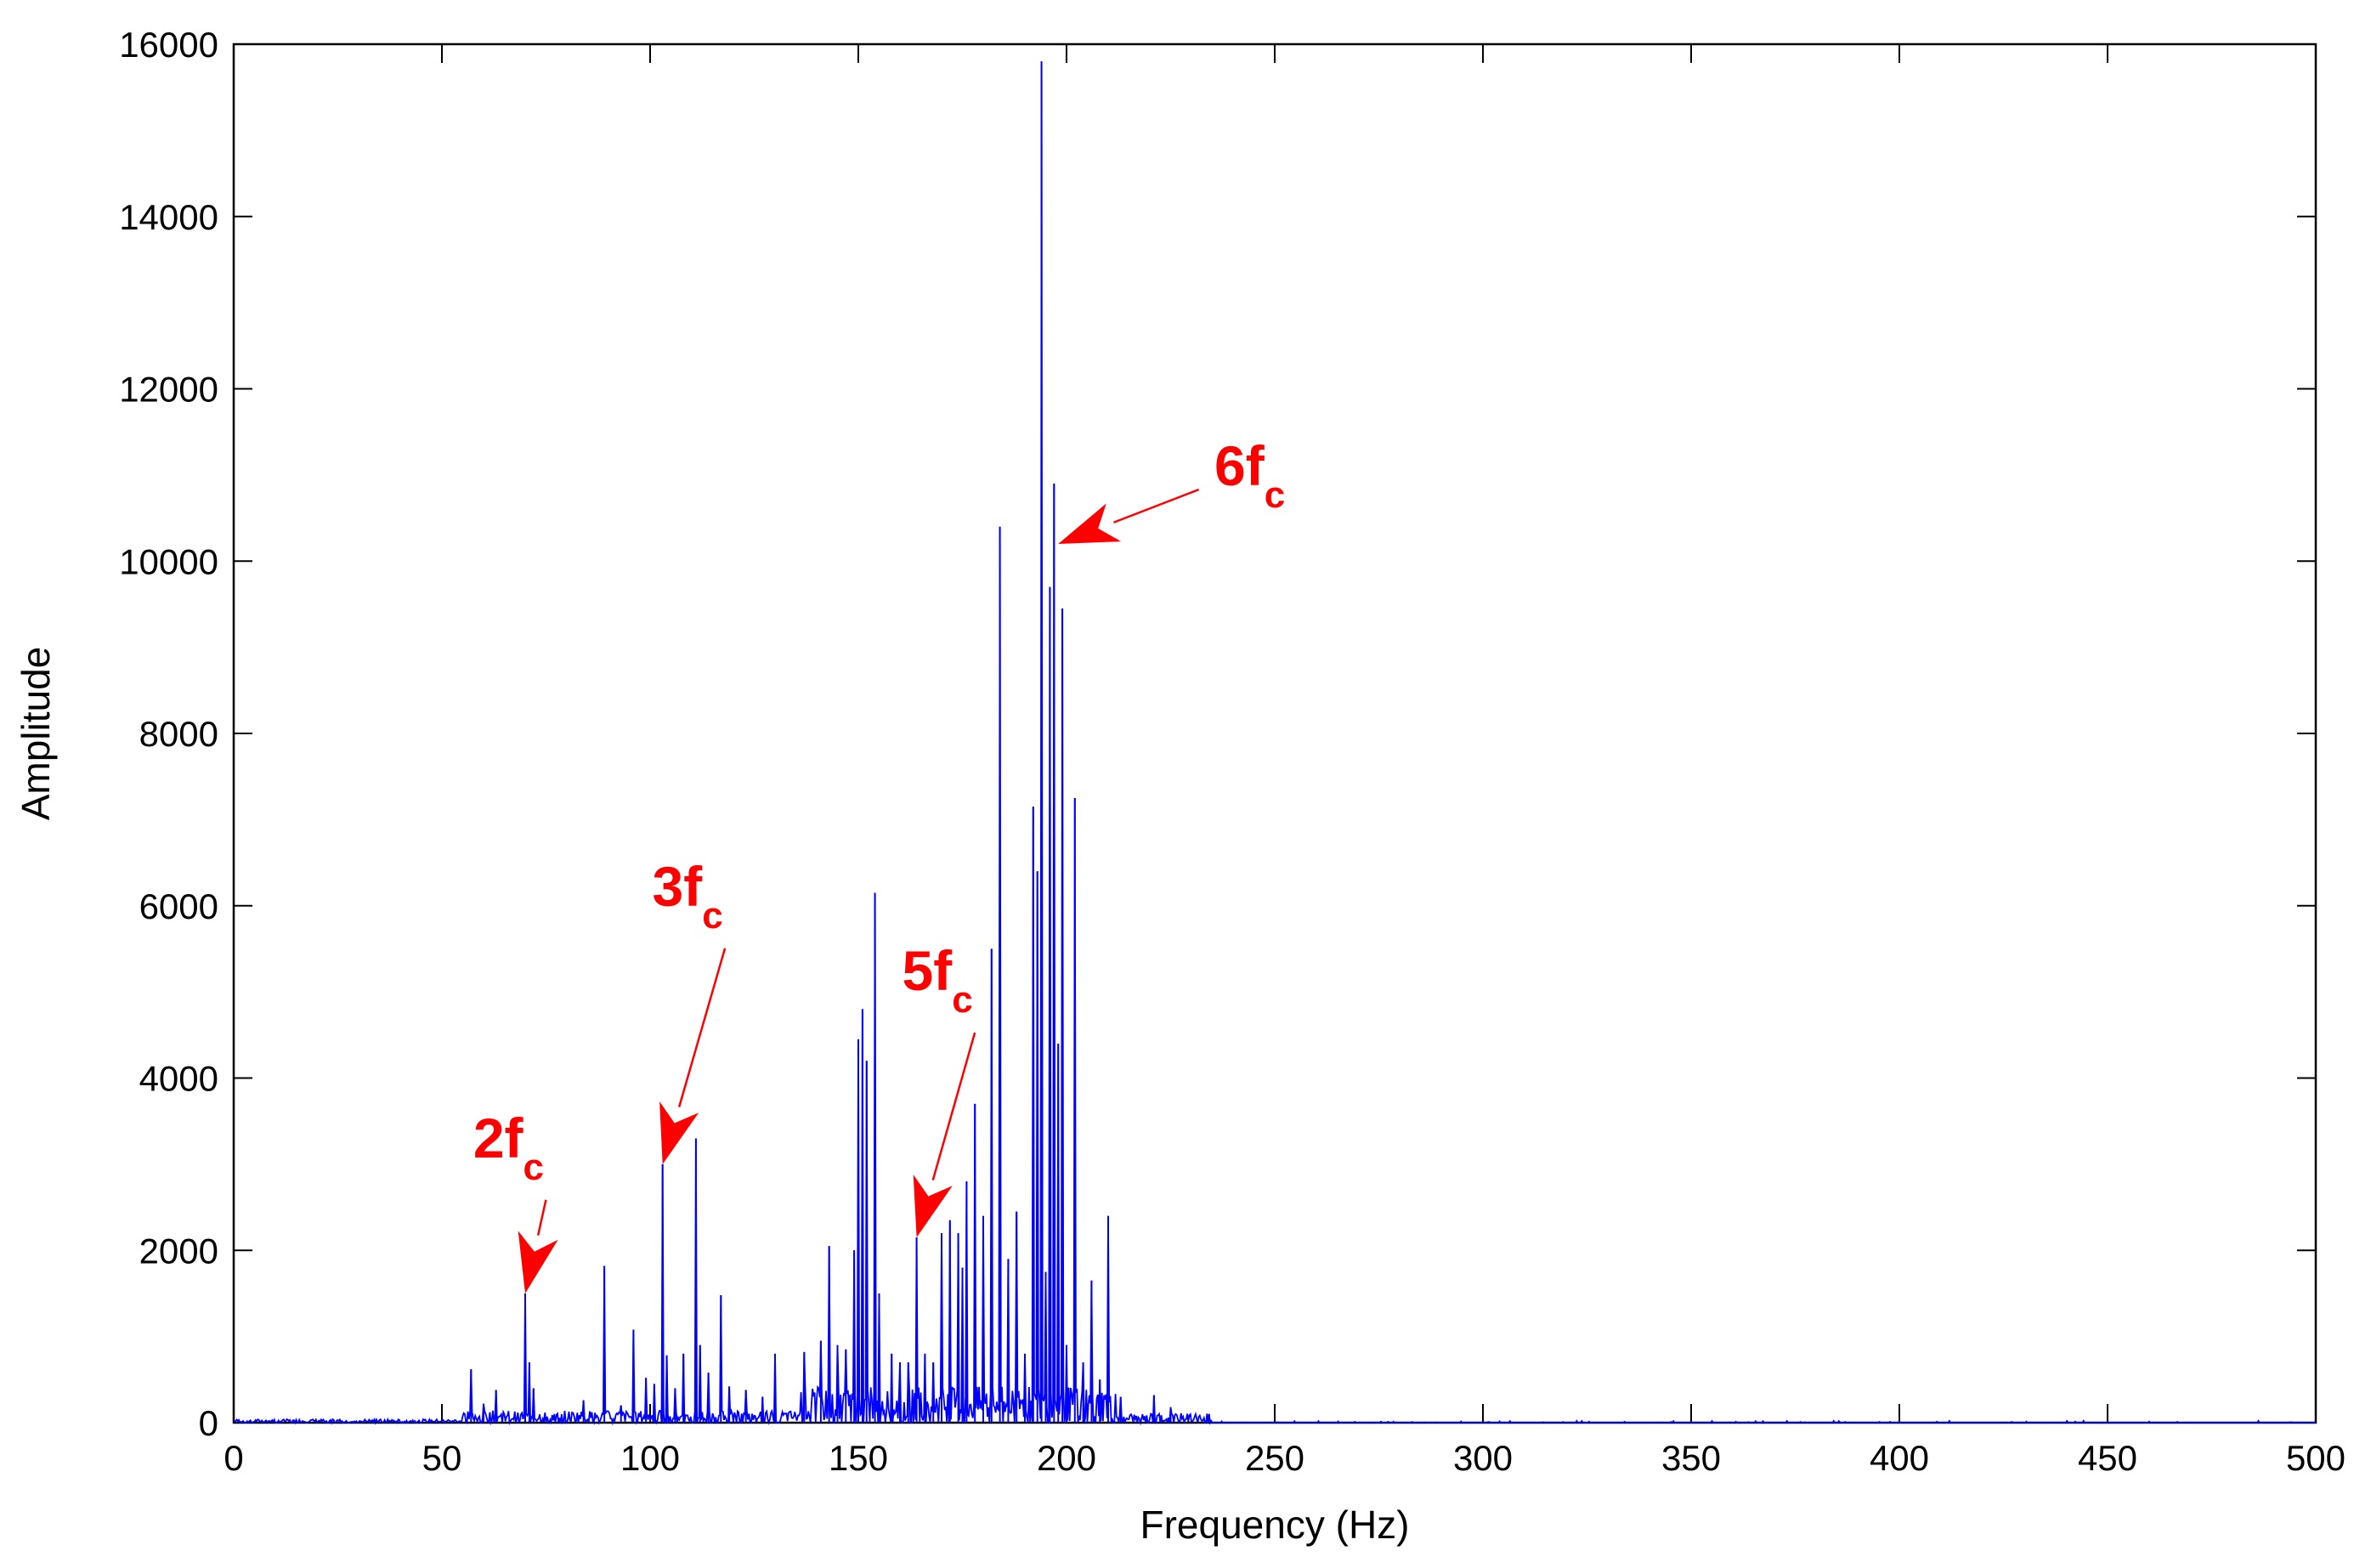  What do you see at coordinates (1275, 1525) in the screenshot?
I see `x-axis-title: Frequency (Hz)` at bounding box center [1275, 1525].